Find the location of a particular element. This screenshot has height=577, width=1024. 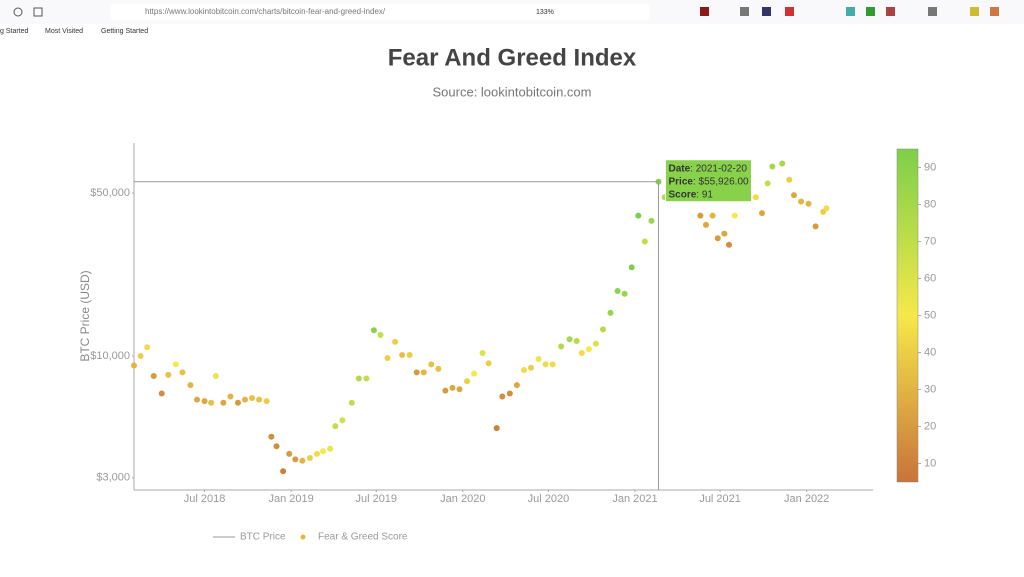

extension-icons is located at coordinates (849, 11).